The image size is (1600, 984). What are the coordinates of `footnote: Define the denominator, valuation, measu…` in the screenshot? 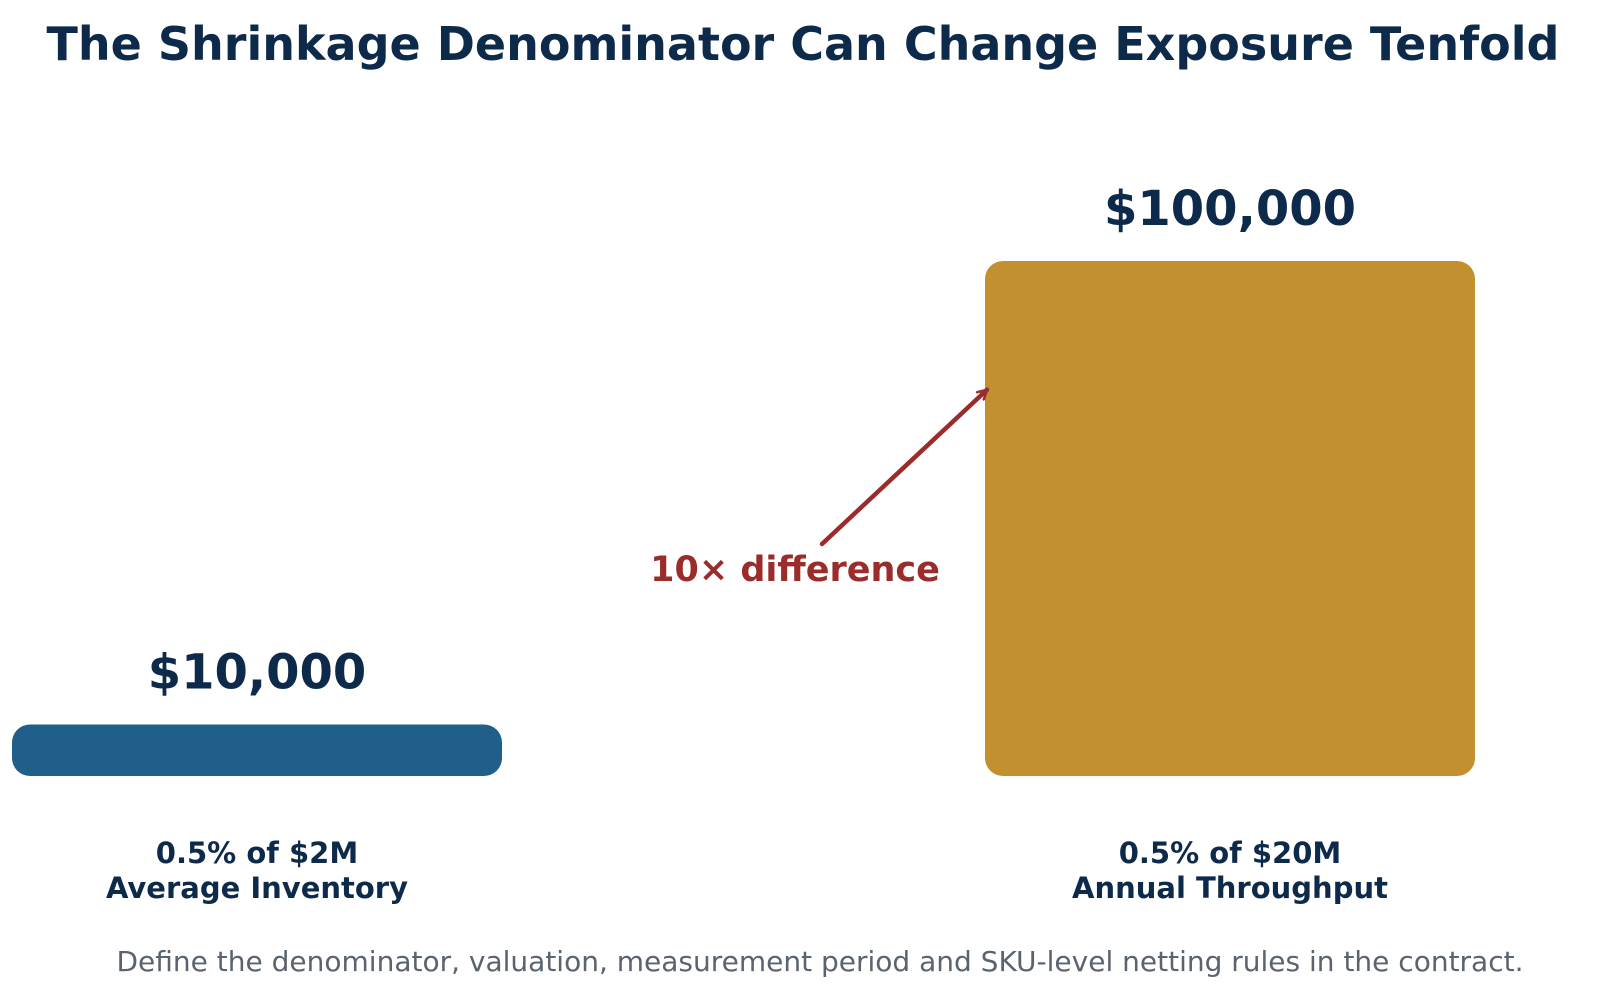 It's located at (820, 961).